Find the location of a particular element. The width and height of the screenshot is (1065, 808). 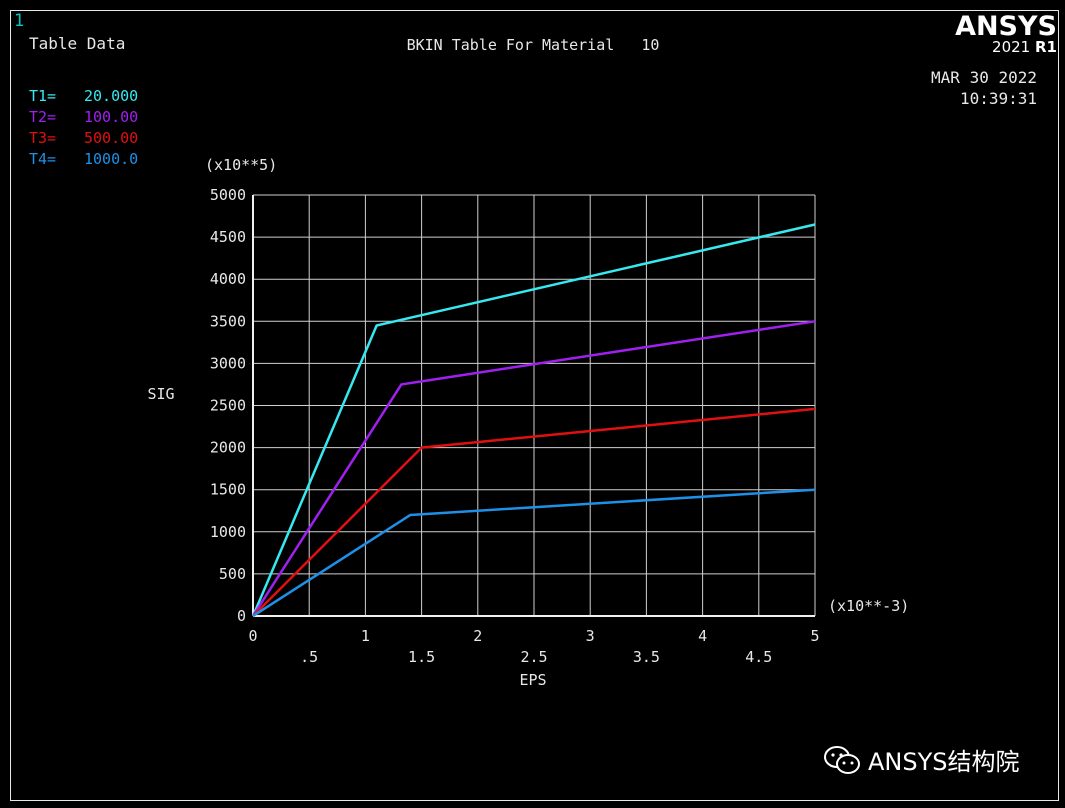

legend-temperature: 500.00 is located at coordinates (111, 138).